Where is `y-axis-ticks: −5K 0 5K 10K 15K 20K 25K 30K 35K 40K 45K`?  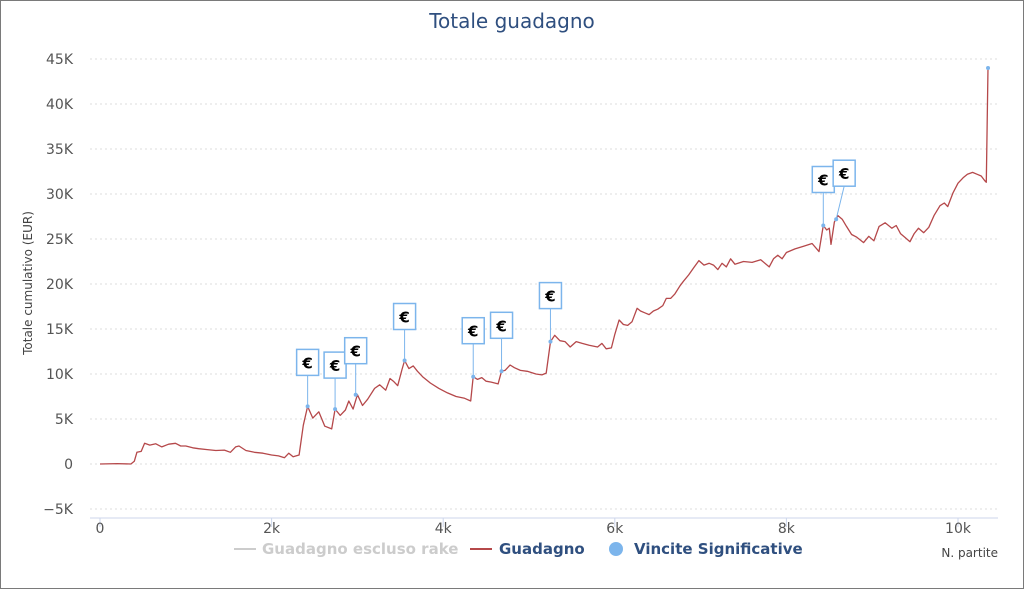
y-axis-ticks: −5K 0 5K 10K 15K 20K 25K 30K 35K 40K 45K is located at coordinates (58, 285).